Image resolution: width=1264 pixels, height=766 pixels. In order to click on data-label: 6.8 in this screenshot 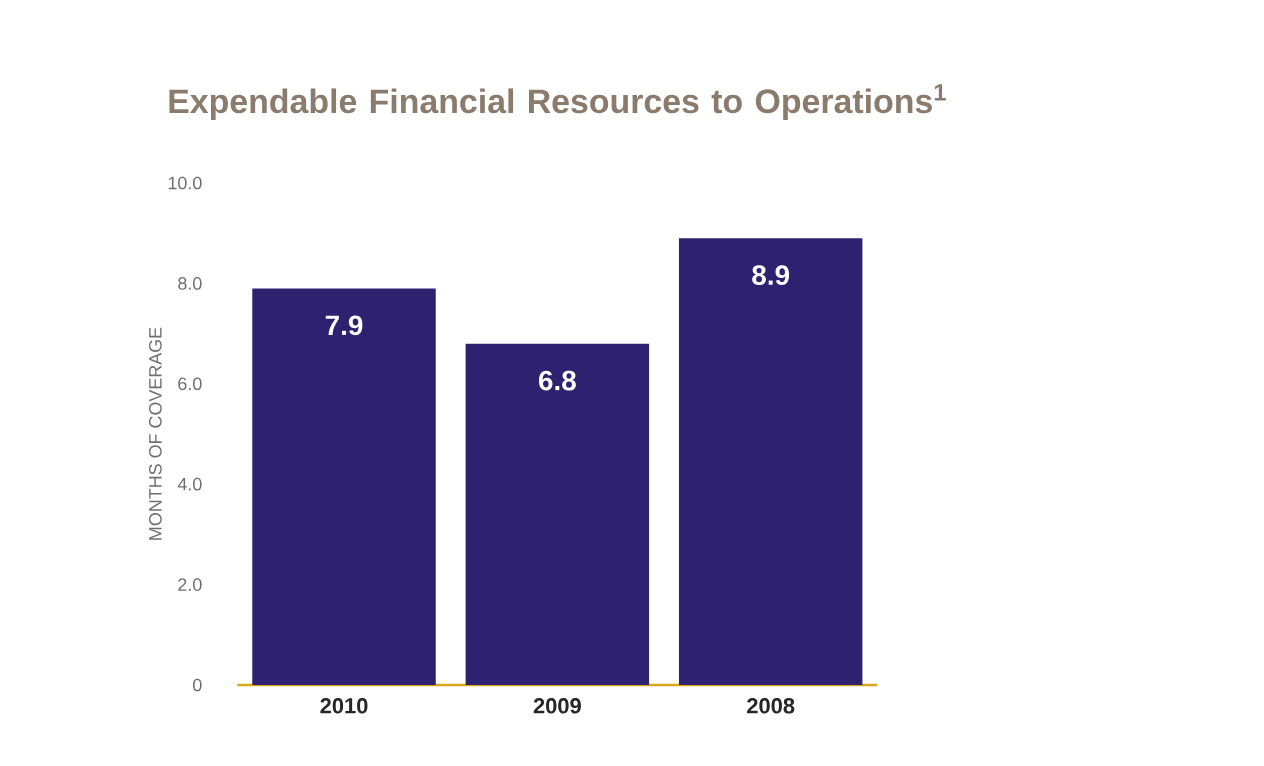, I will do `click(557, 380)`.